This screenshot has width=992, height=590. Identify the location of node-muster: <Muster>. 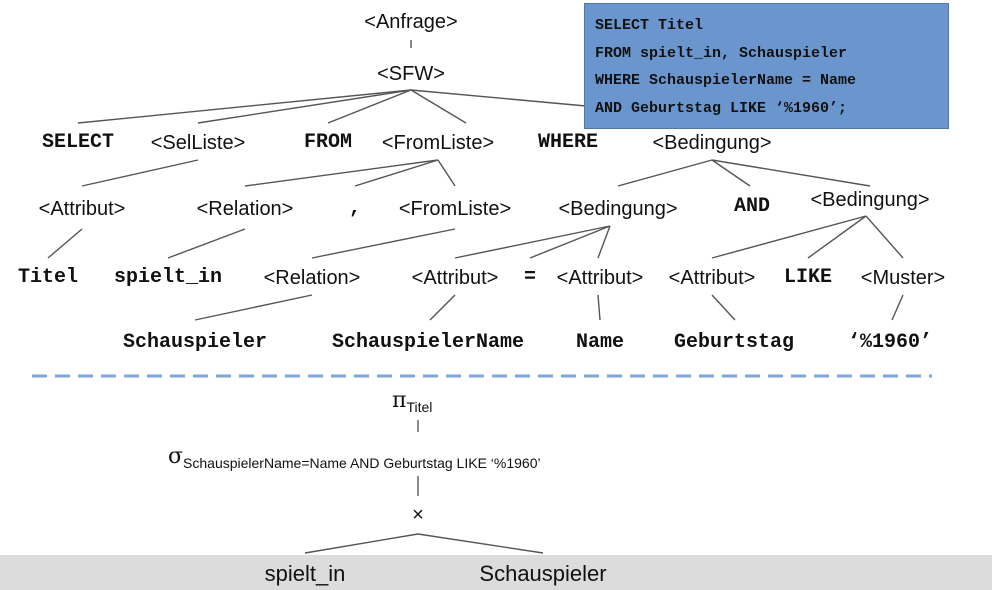
(903, 278).